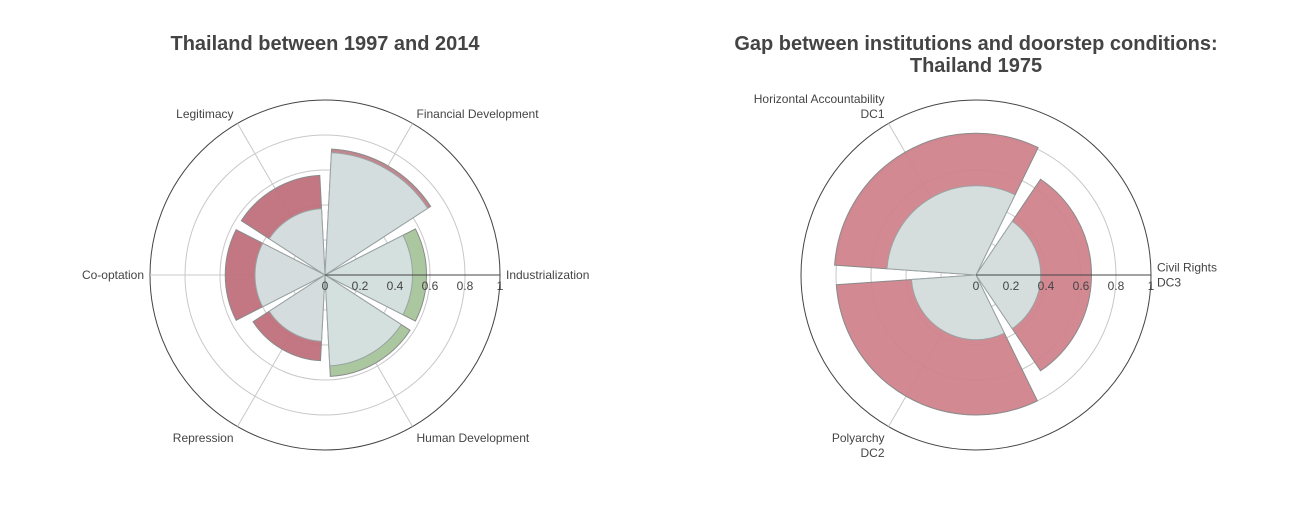 This screenshot has height=530, width=1300. What do you see at coordinates (430, 286) in the screenshot?
I see `chart-1-tick-label: 0.6` at bounding box center [430, 286].